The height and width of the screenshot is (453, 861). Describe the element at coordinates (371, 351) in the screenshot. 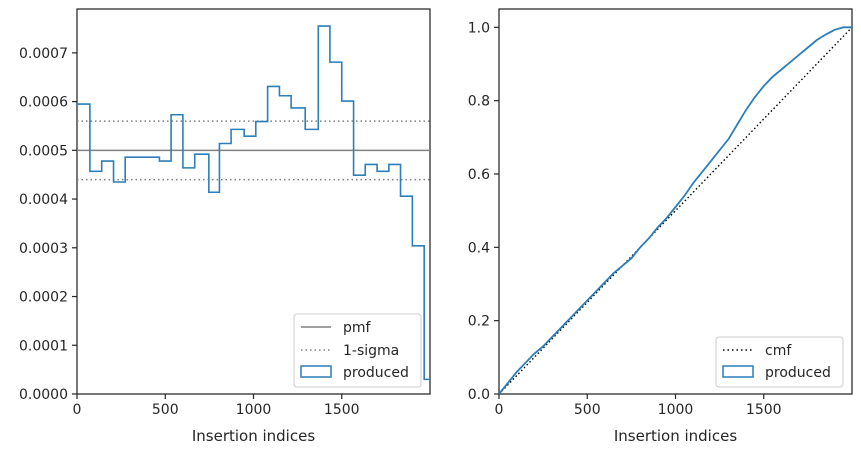

I see `legend-1-sigma-label: 1-sigma` at that location.